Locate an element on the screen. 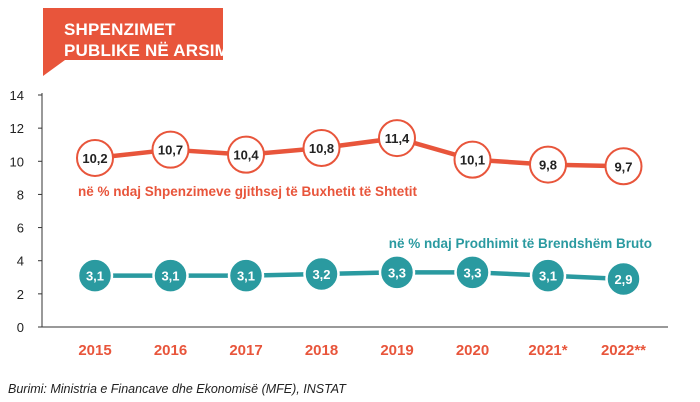 Image resolution: width=700 pixels, height=402 pixels. y-tick-label: 4 is located at coordinates (20, 261).